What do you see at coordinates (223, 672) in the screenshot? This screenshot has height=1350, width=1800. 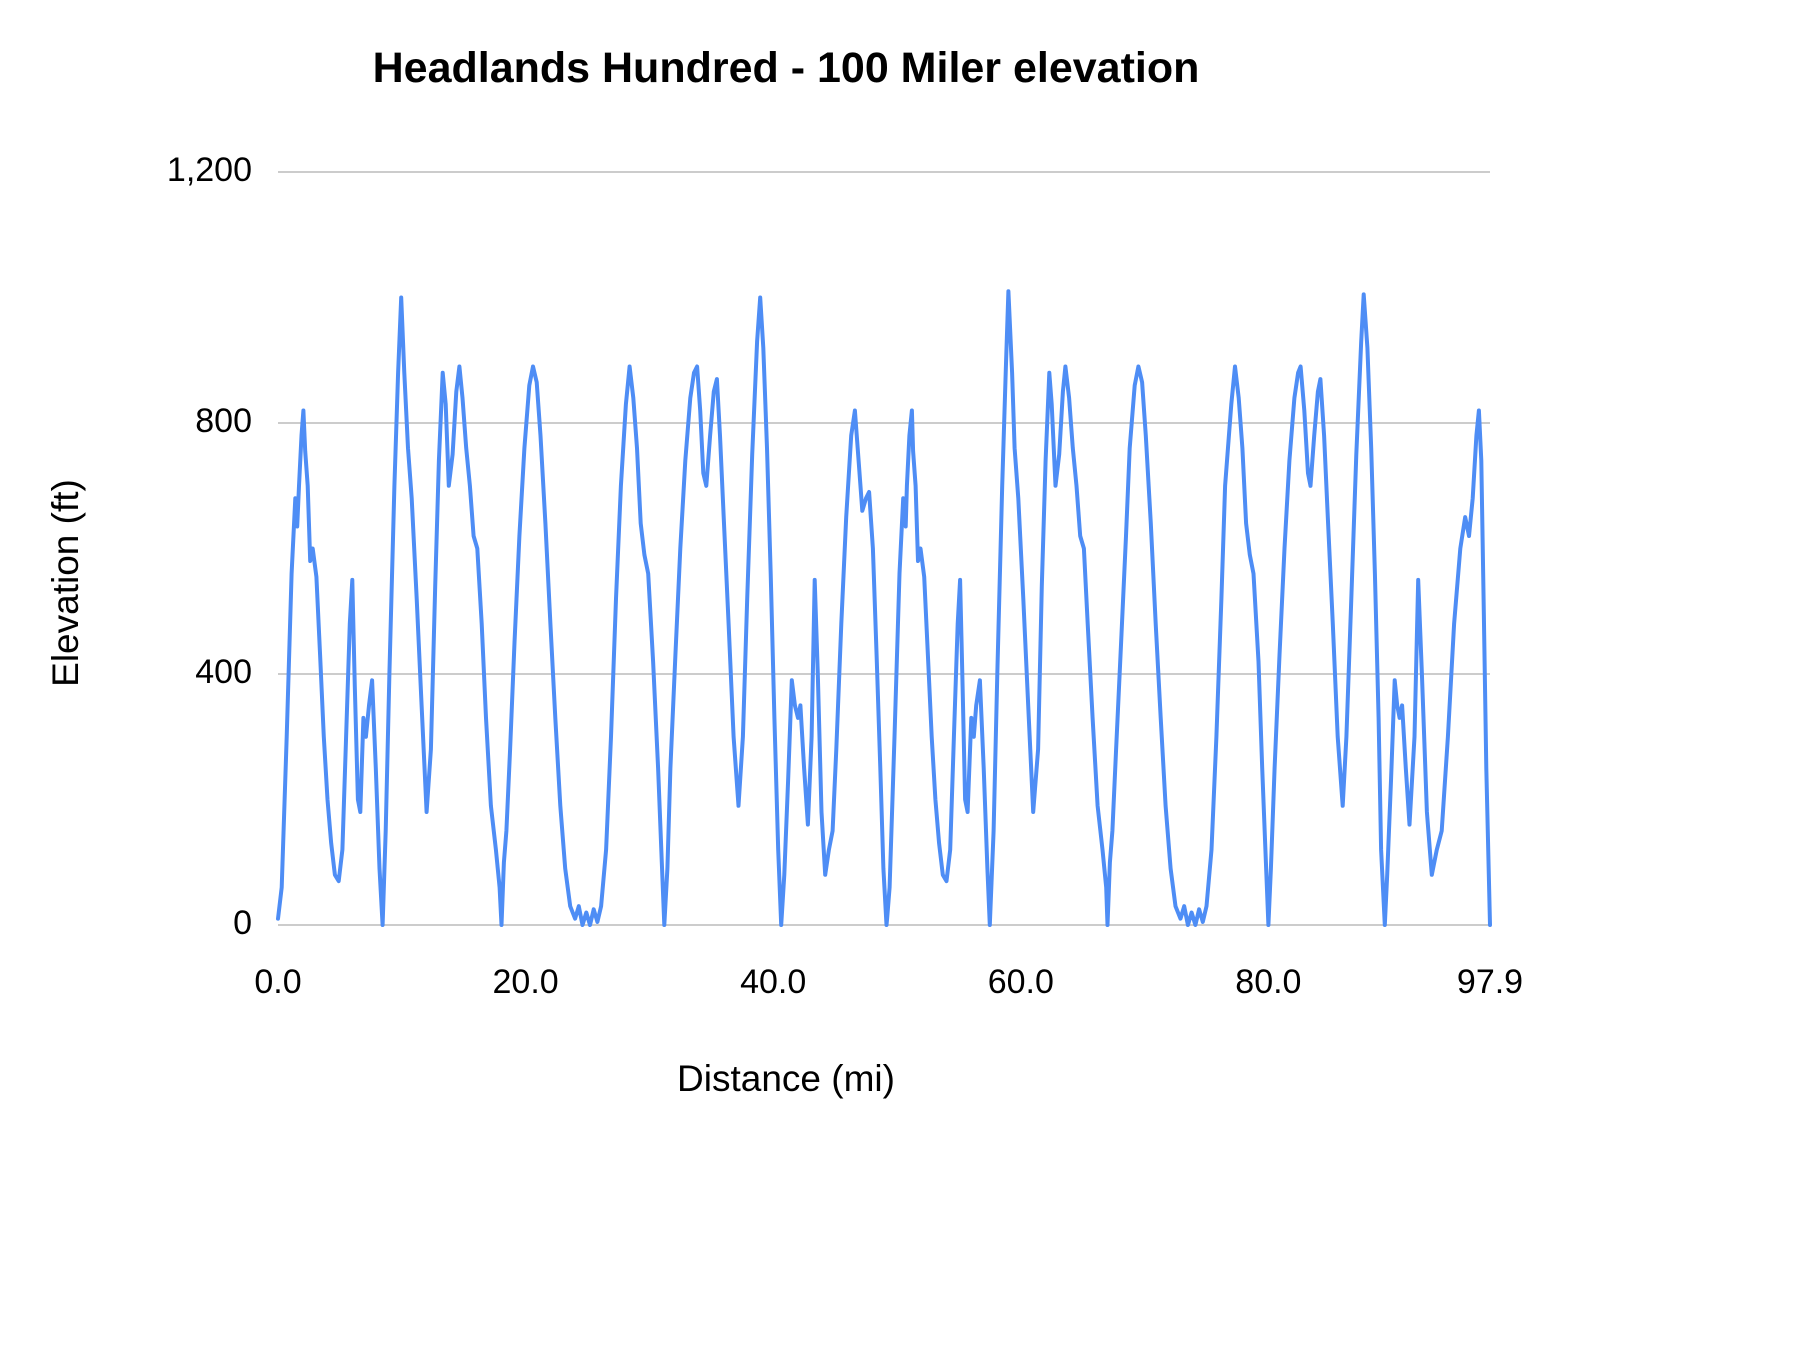 I see `y-tick-label: 400` at bounding box center [223, 672].